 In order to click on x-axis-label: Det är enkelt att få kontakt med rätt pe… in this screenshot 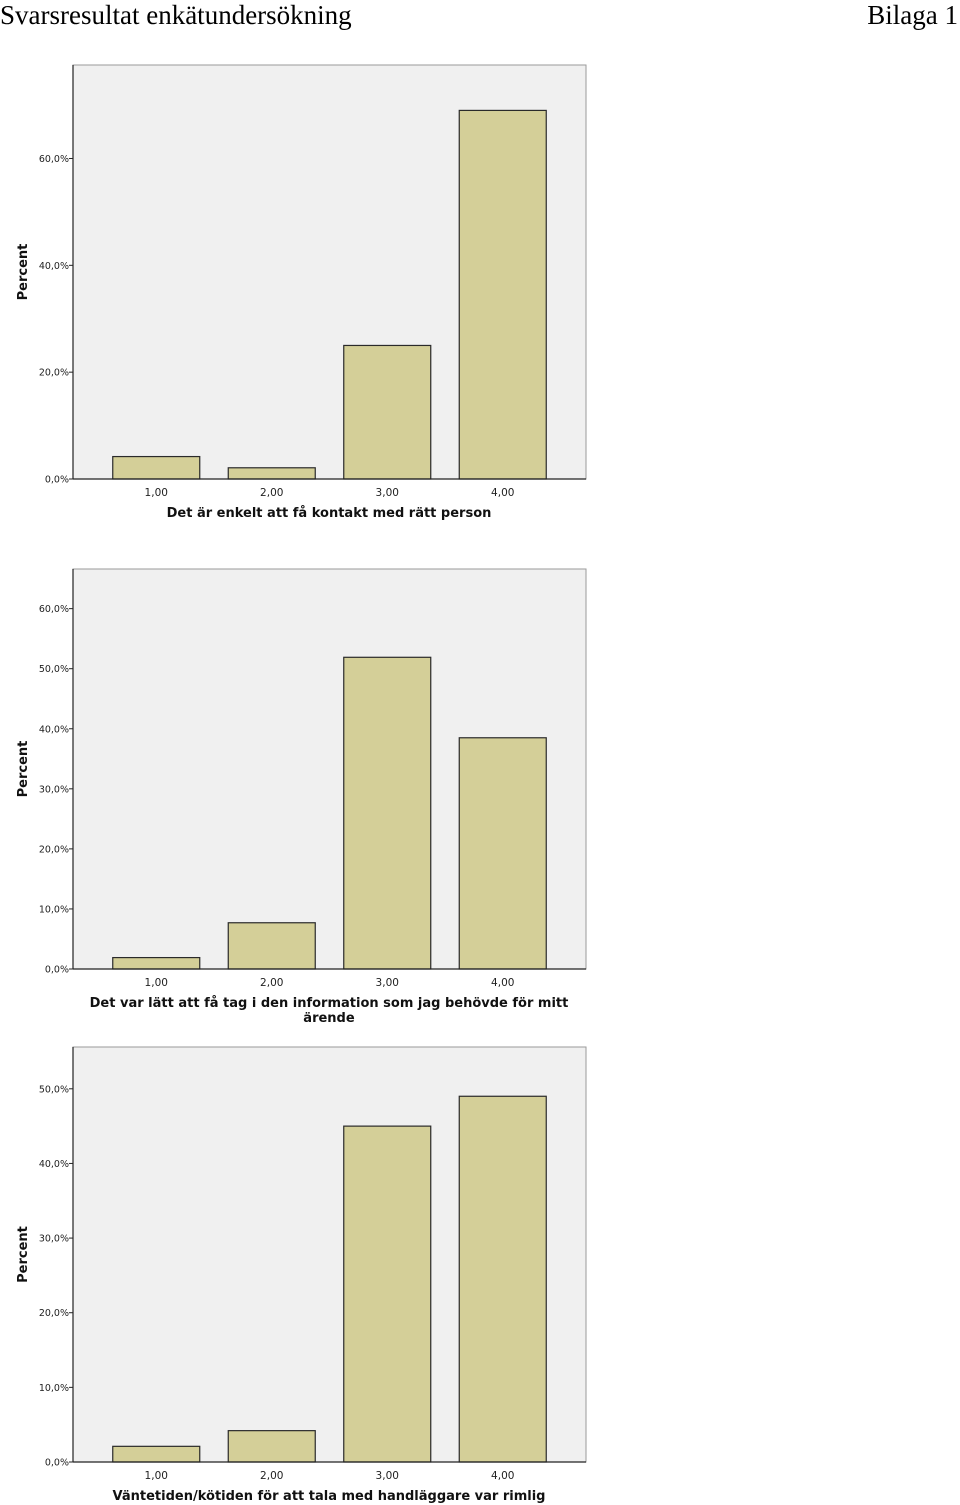, I will do `click(329, 513)`.